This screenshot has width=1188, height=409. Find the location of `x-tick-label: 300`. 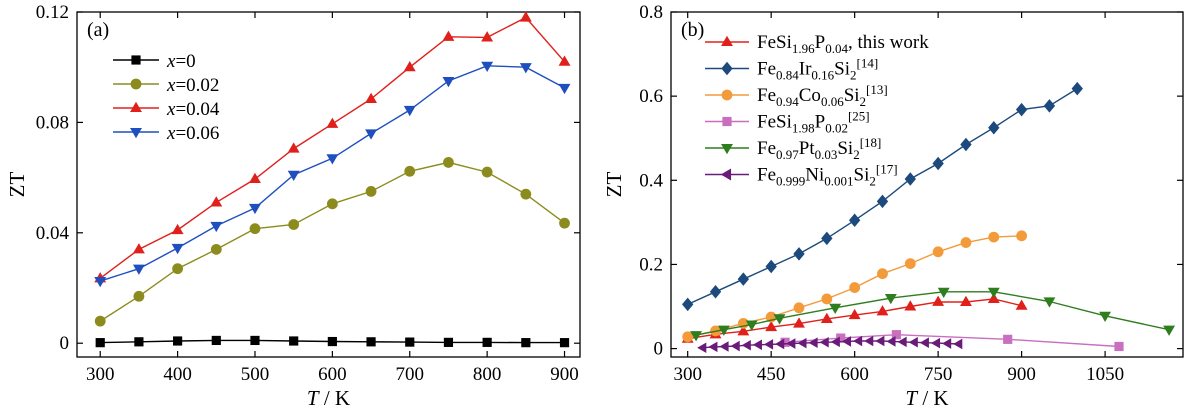

x-tick-label: 300 is located at coordinates (100, 374).